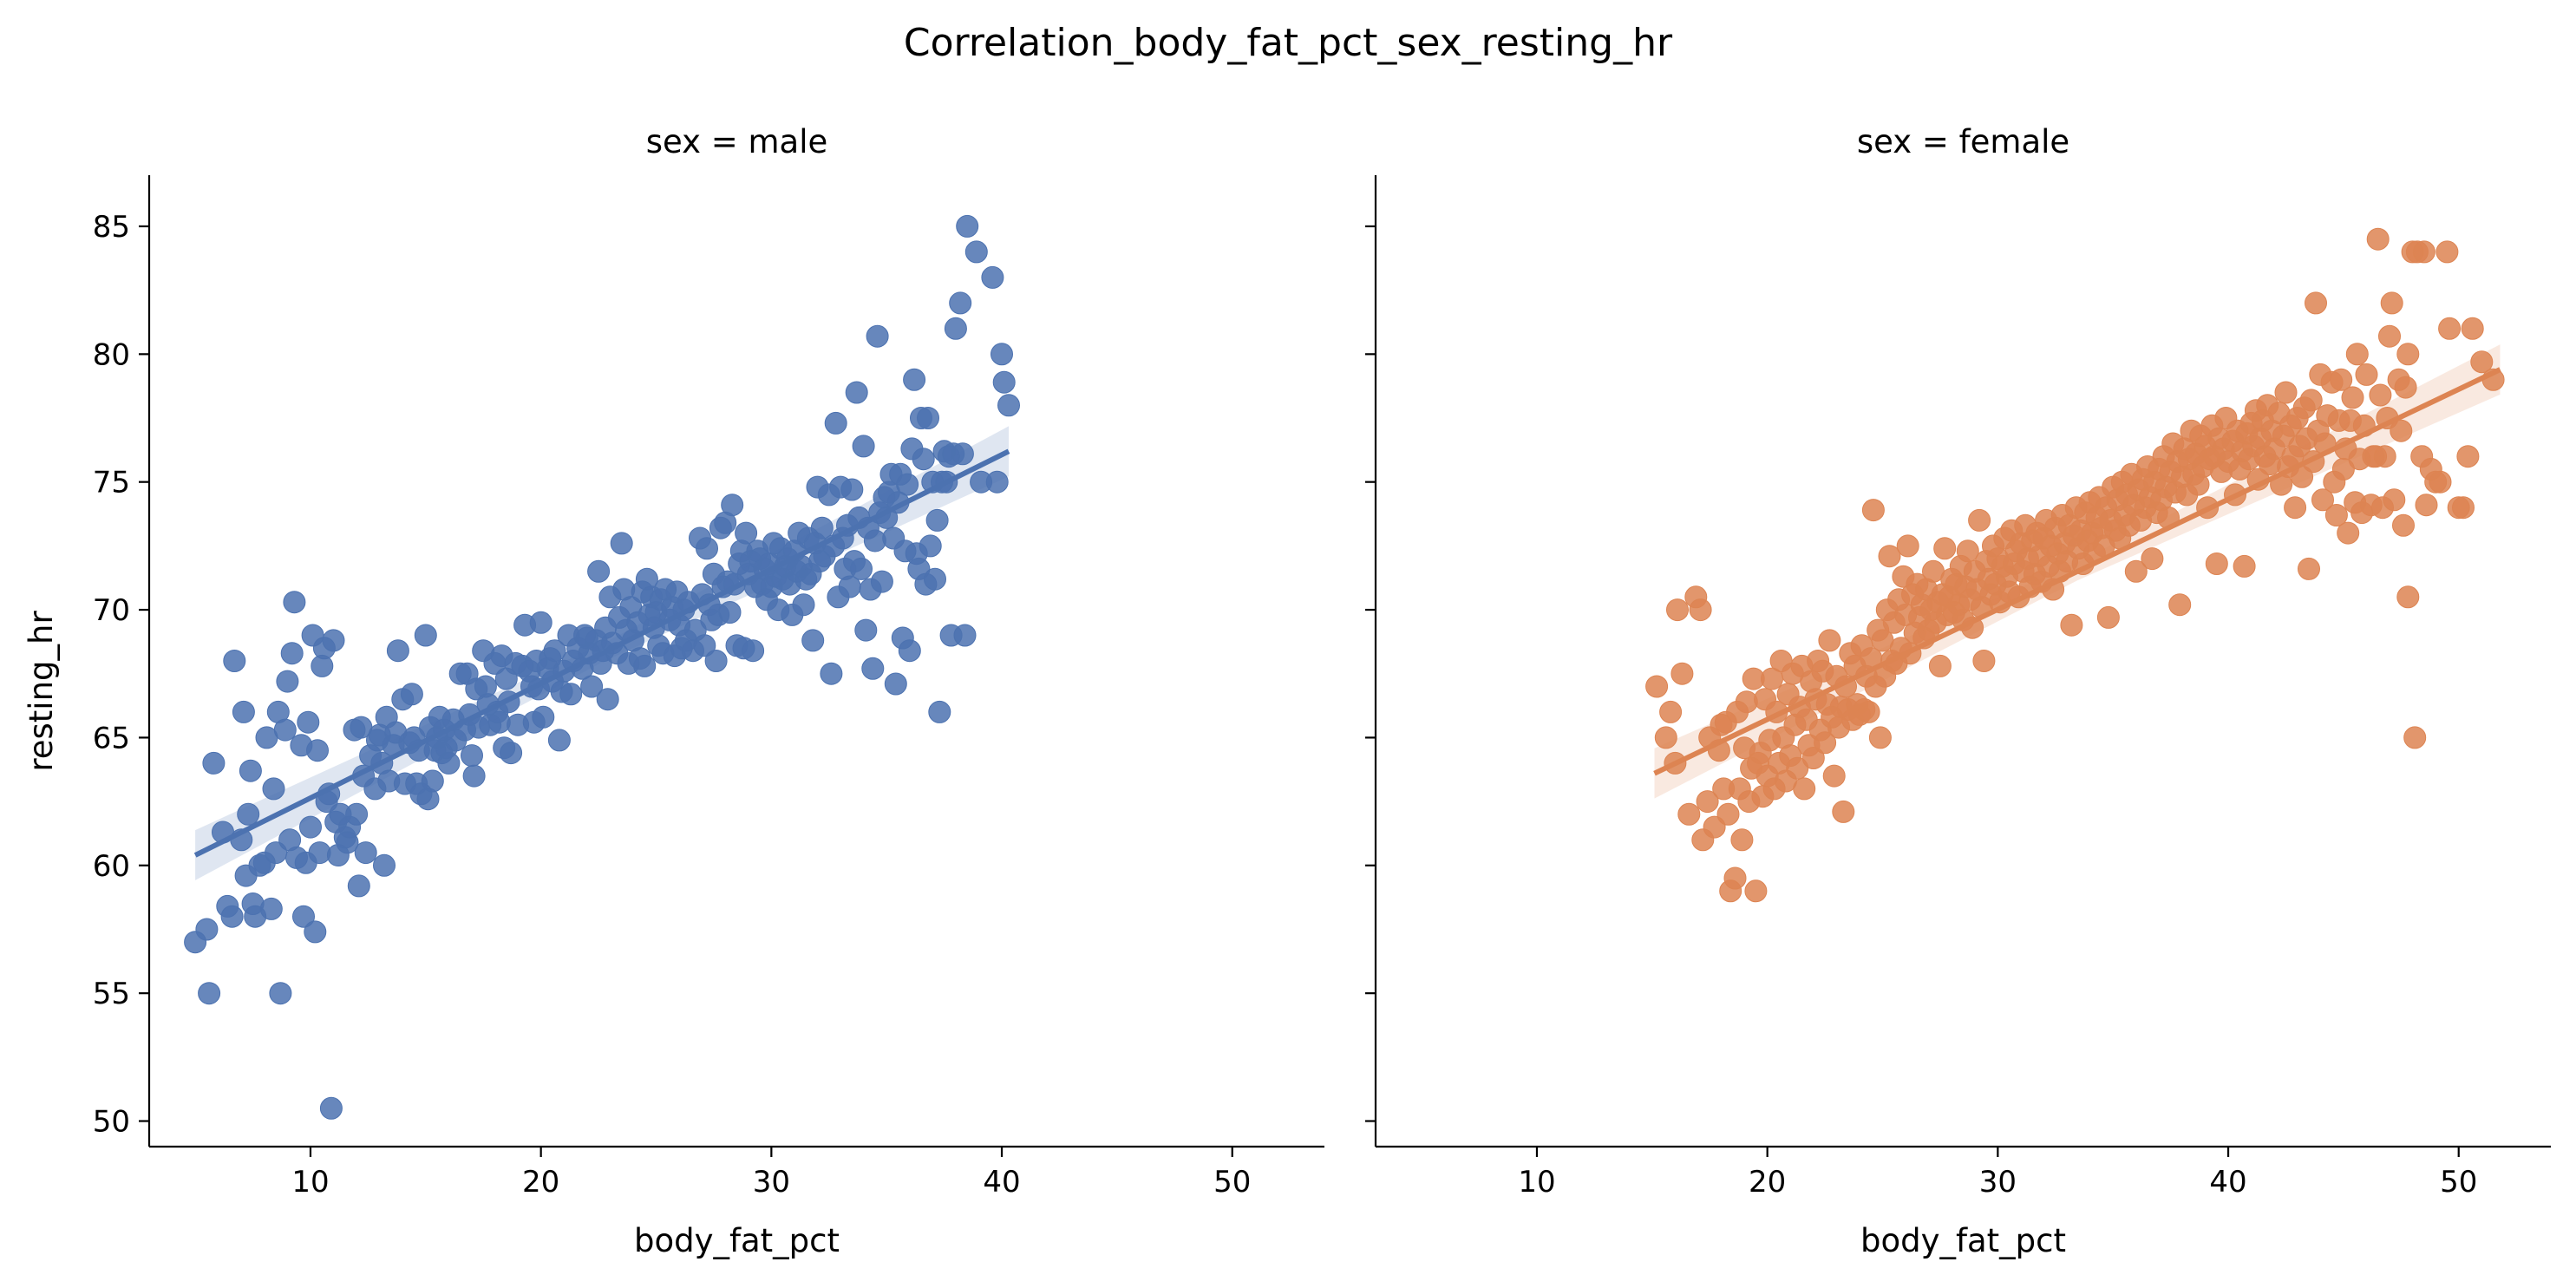  I want to click on y-tick-label: 60, so click(111, 866).